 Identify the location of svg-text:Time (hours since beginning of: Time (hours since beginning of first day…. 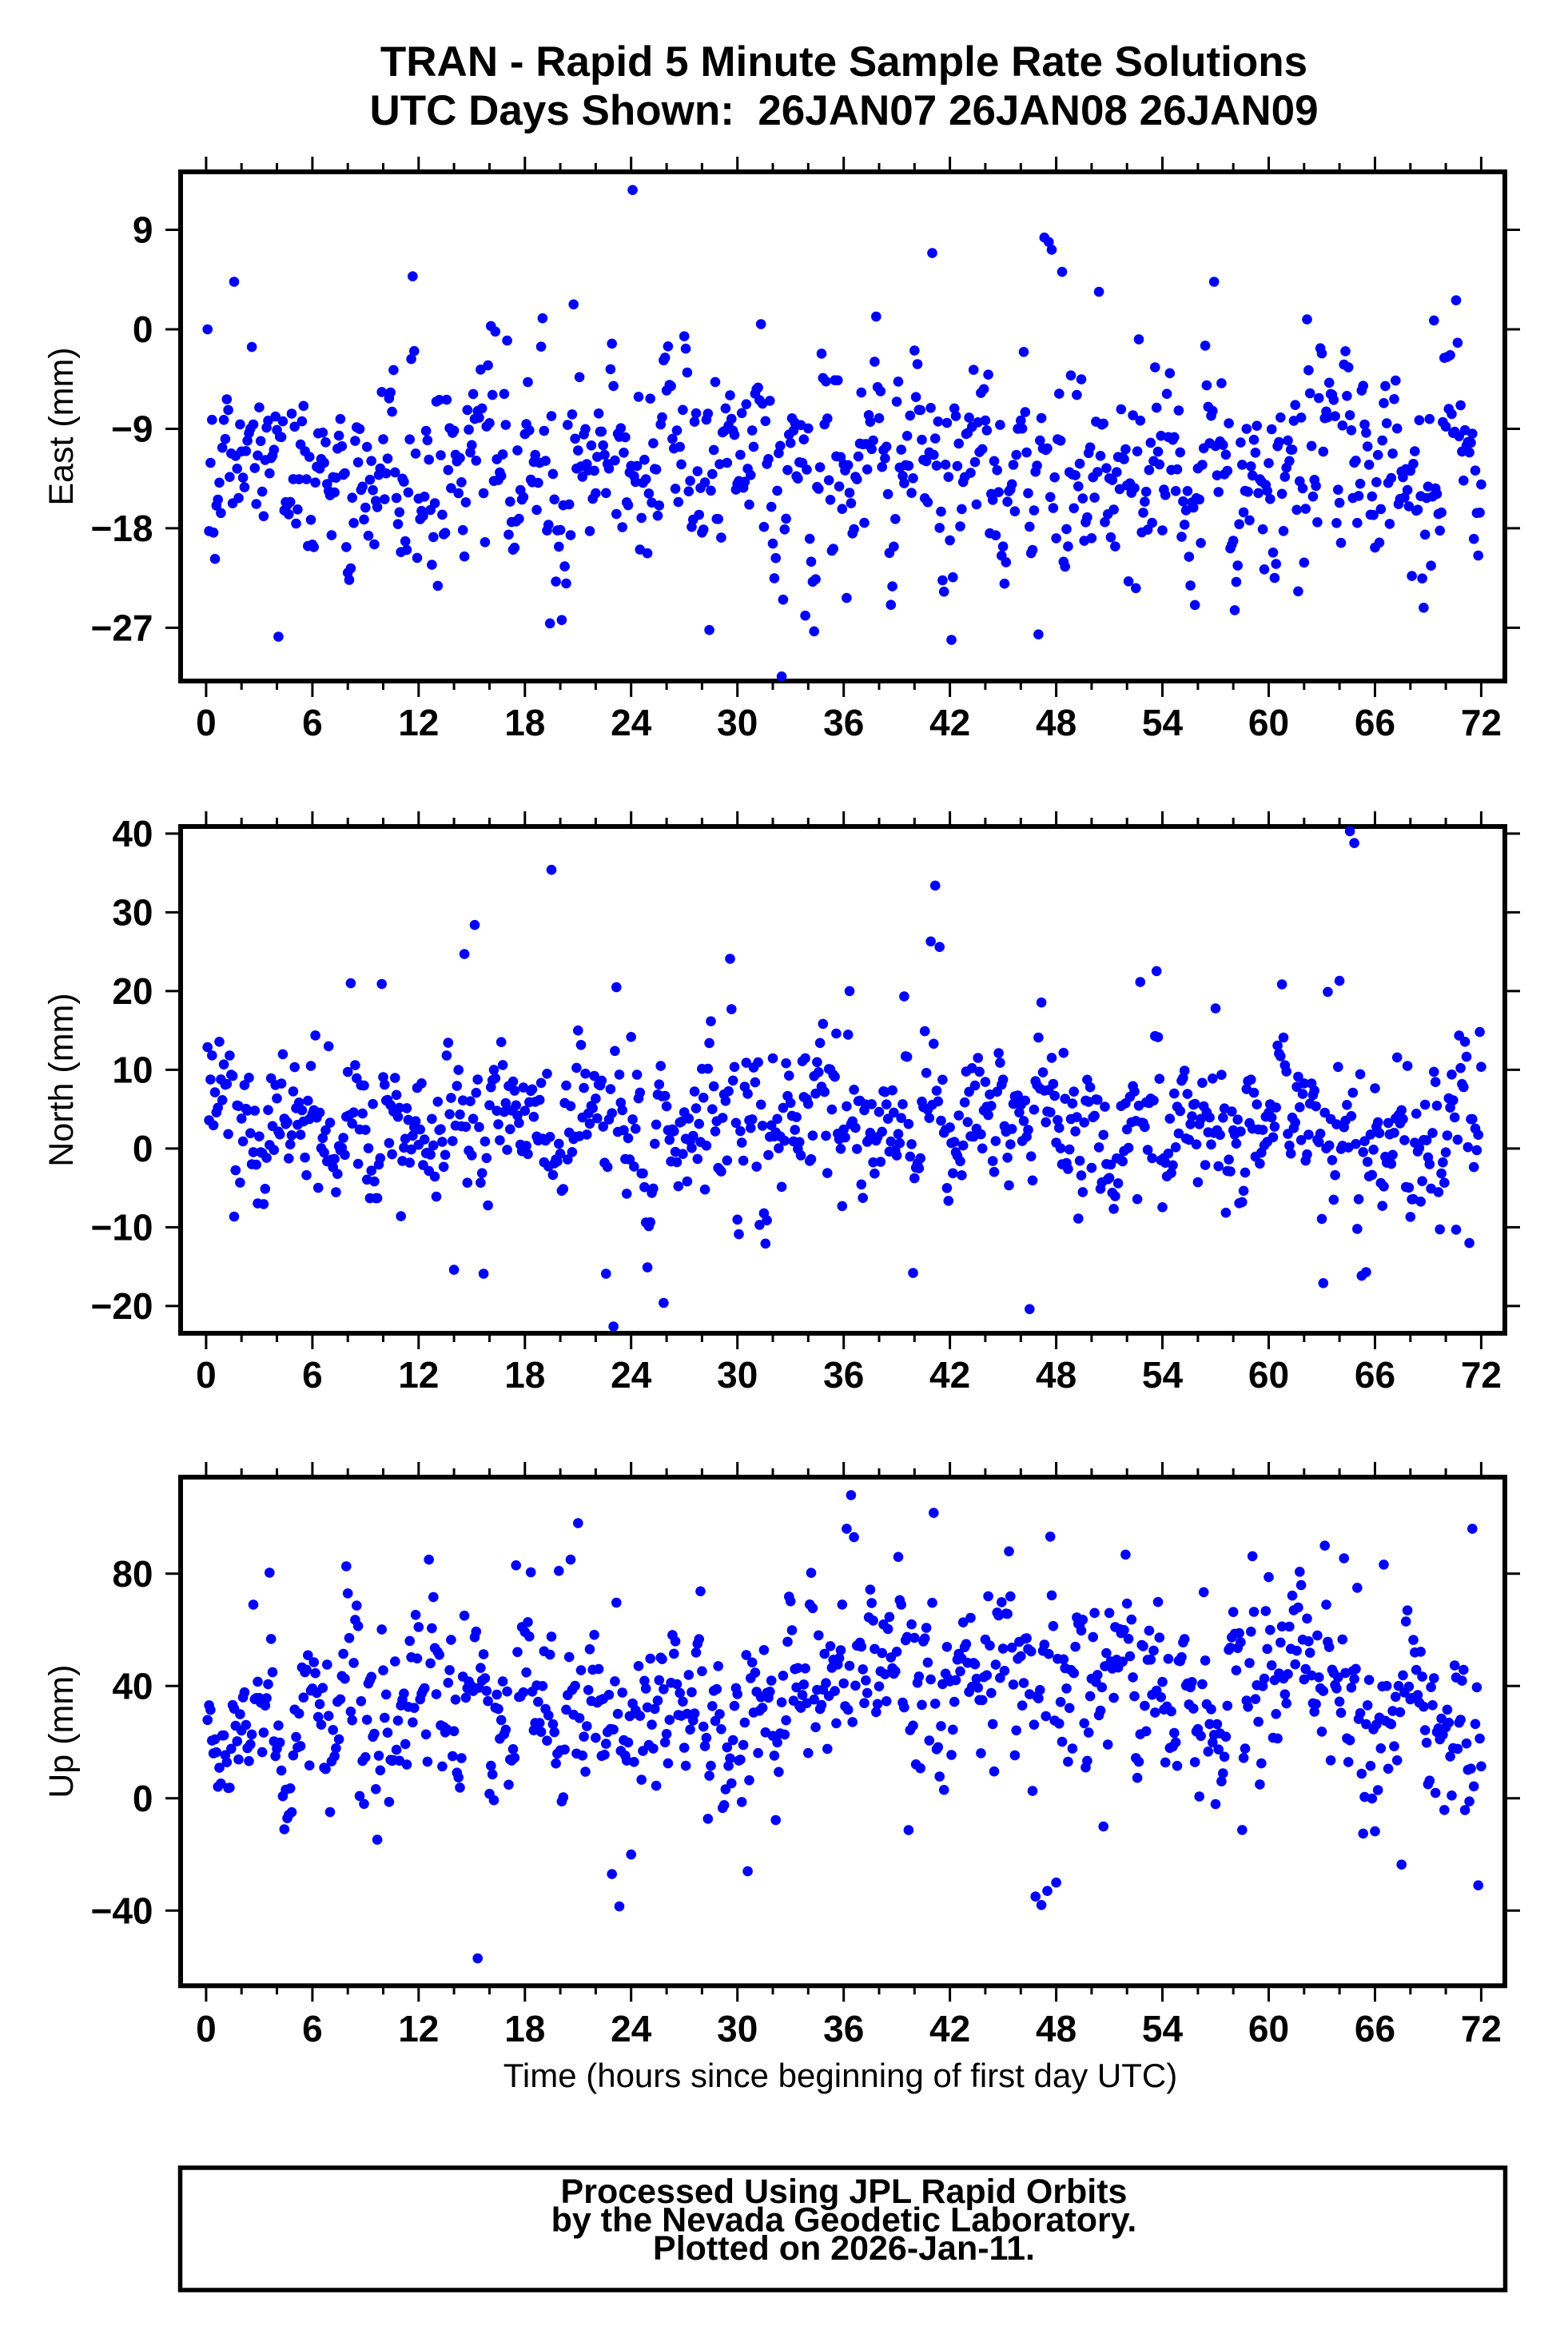
(840, 2075).